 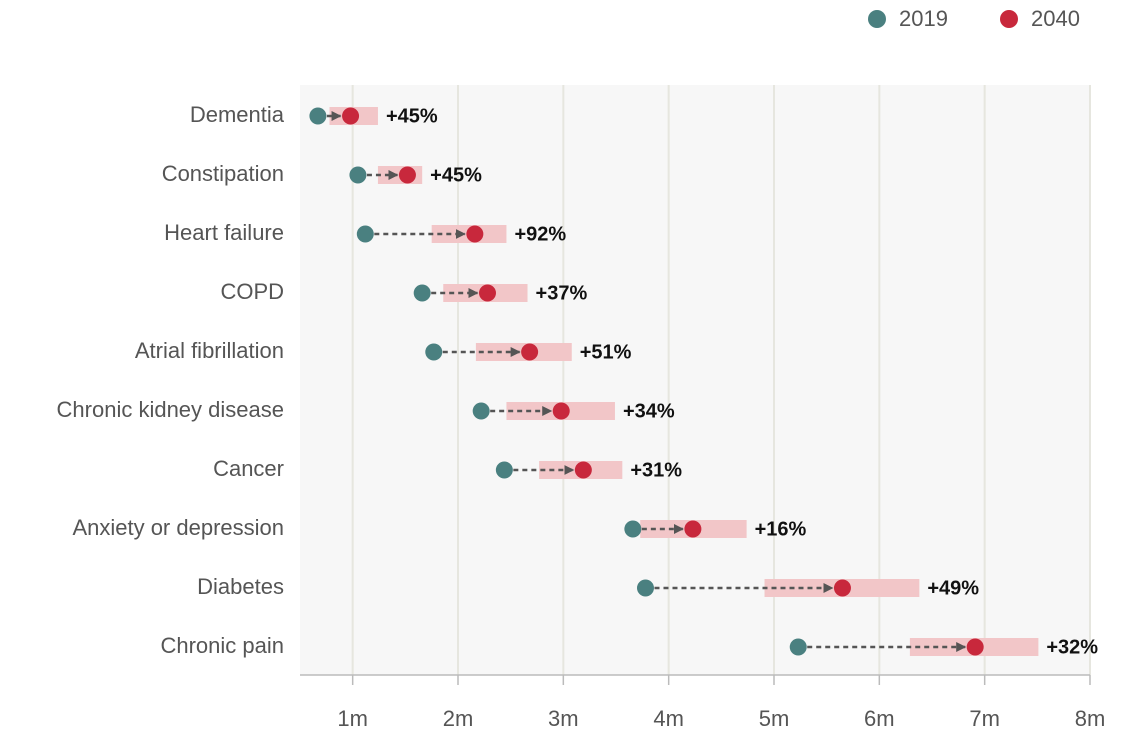 I want to click on x-tick-label: 7m, so click(x=984, y=718).